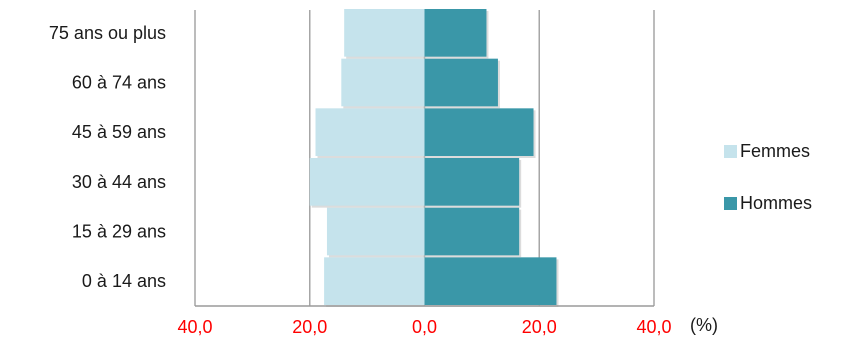 The width and height of the screenshot is (844, 355). Describe the element at coordinates (119, 132) in the screenshot. I see `category-label: 45 à 59 ans` at that location.